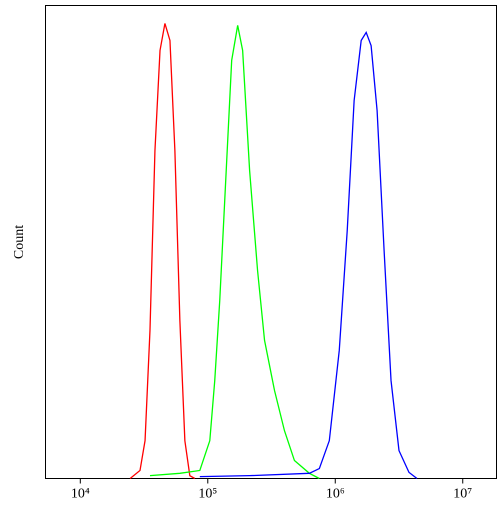 This screenshot has width=502, height=508. What do you see at coordinates (162, 251) in the screenshot?
I see `histogram-line` at bounding box center [162, 251].